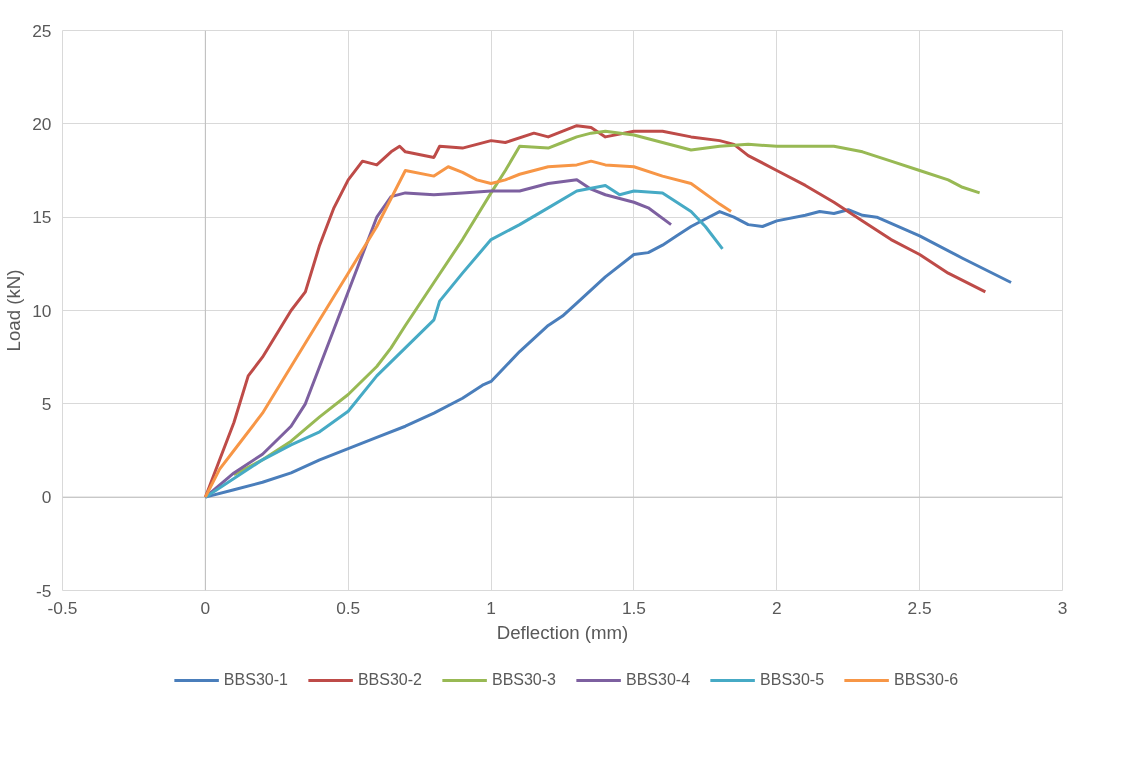 This screenshot has height=760, width=1139. I want to click on x-tick-label: 0, so click(205, 607).